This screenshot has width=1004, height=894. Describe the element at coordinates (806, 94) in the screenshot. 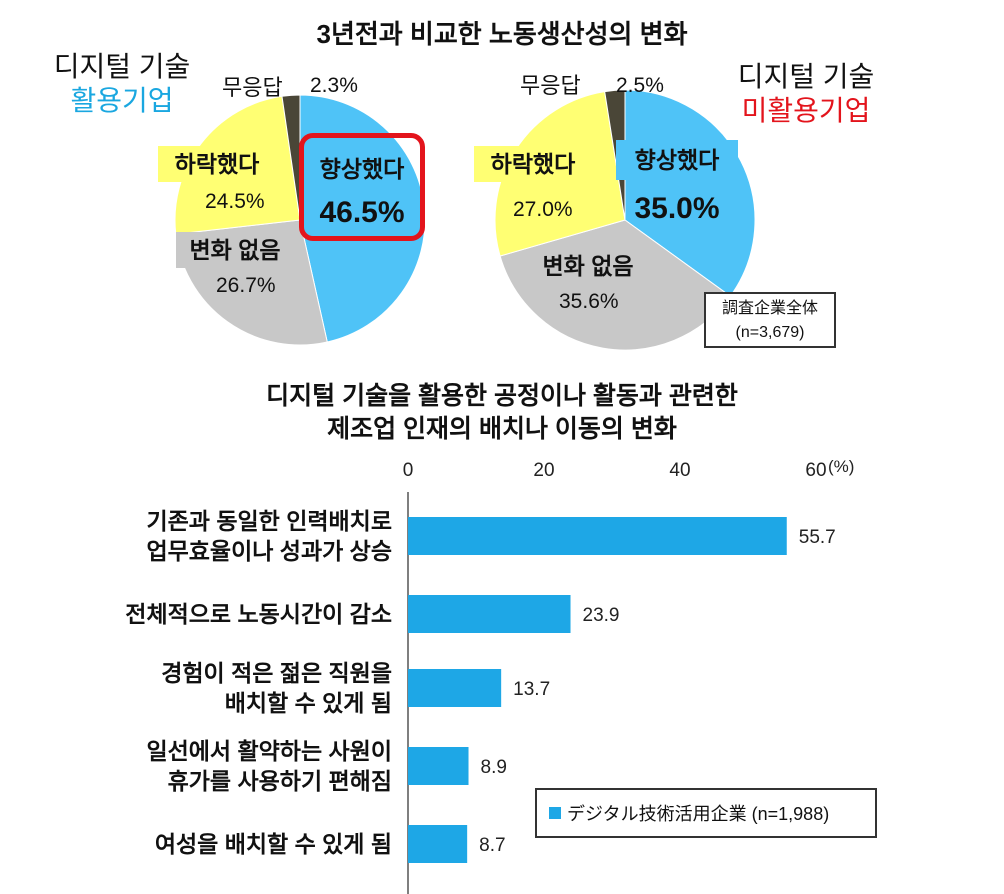

I see `right-group-label: 디지털 기술 미활용기업` at that location.